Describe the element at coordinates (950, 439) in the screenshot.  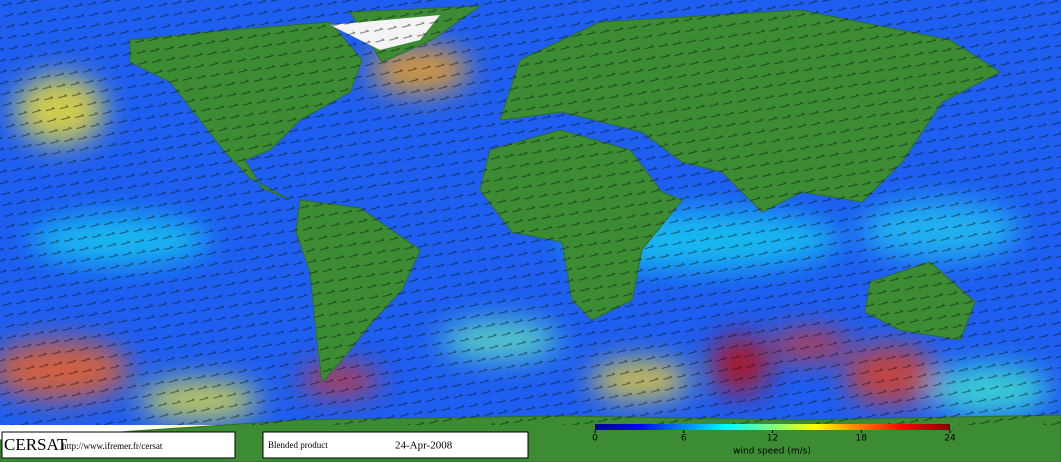
I see `colorbar-tick-label: 24` at that location.